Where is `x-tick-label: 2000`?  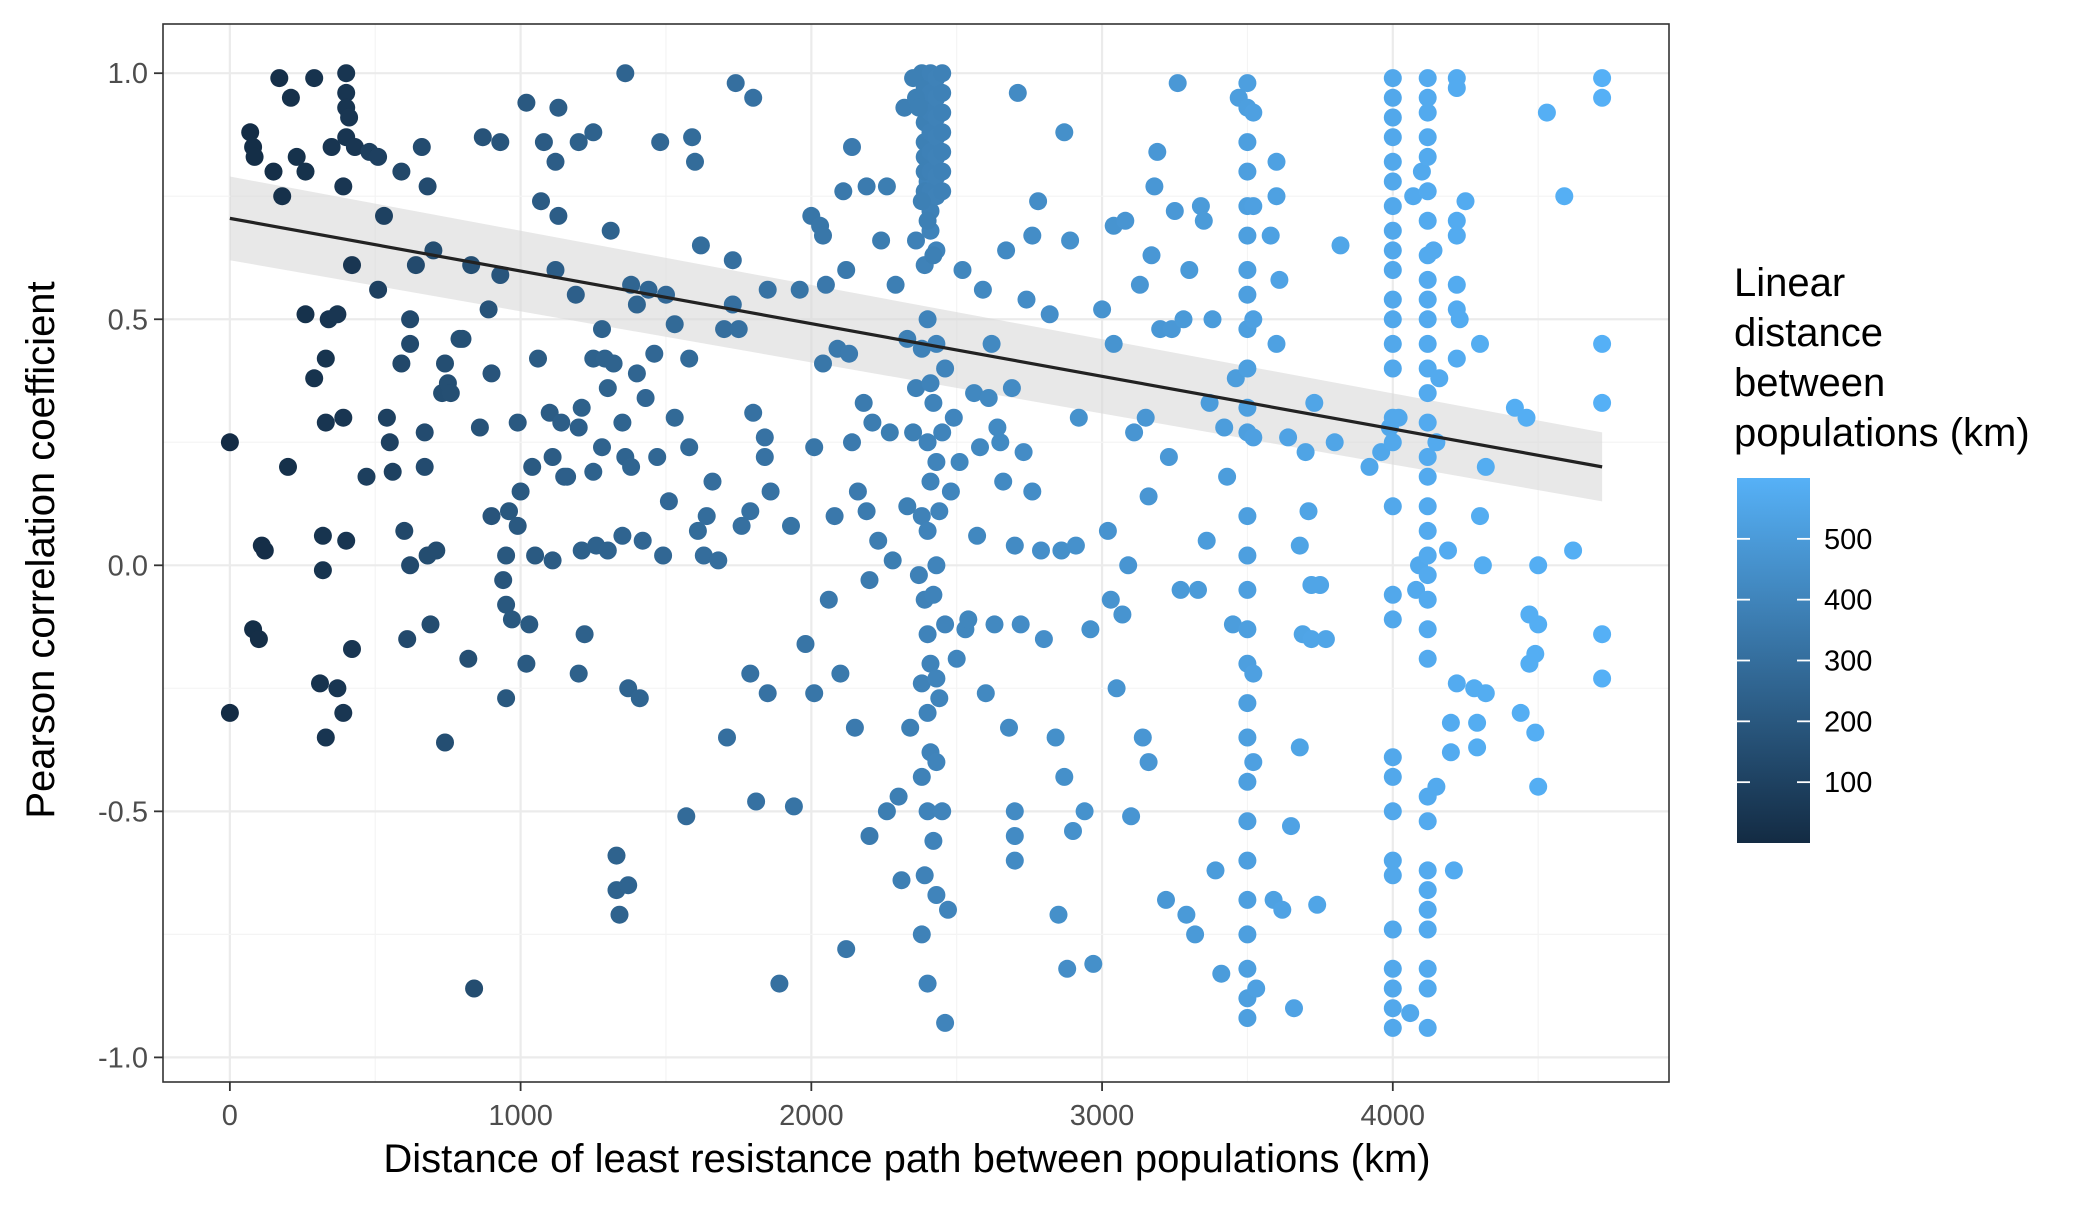
x-tick-label: 2000 is located at coordinates (811, 1116).